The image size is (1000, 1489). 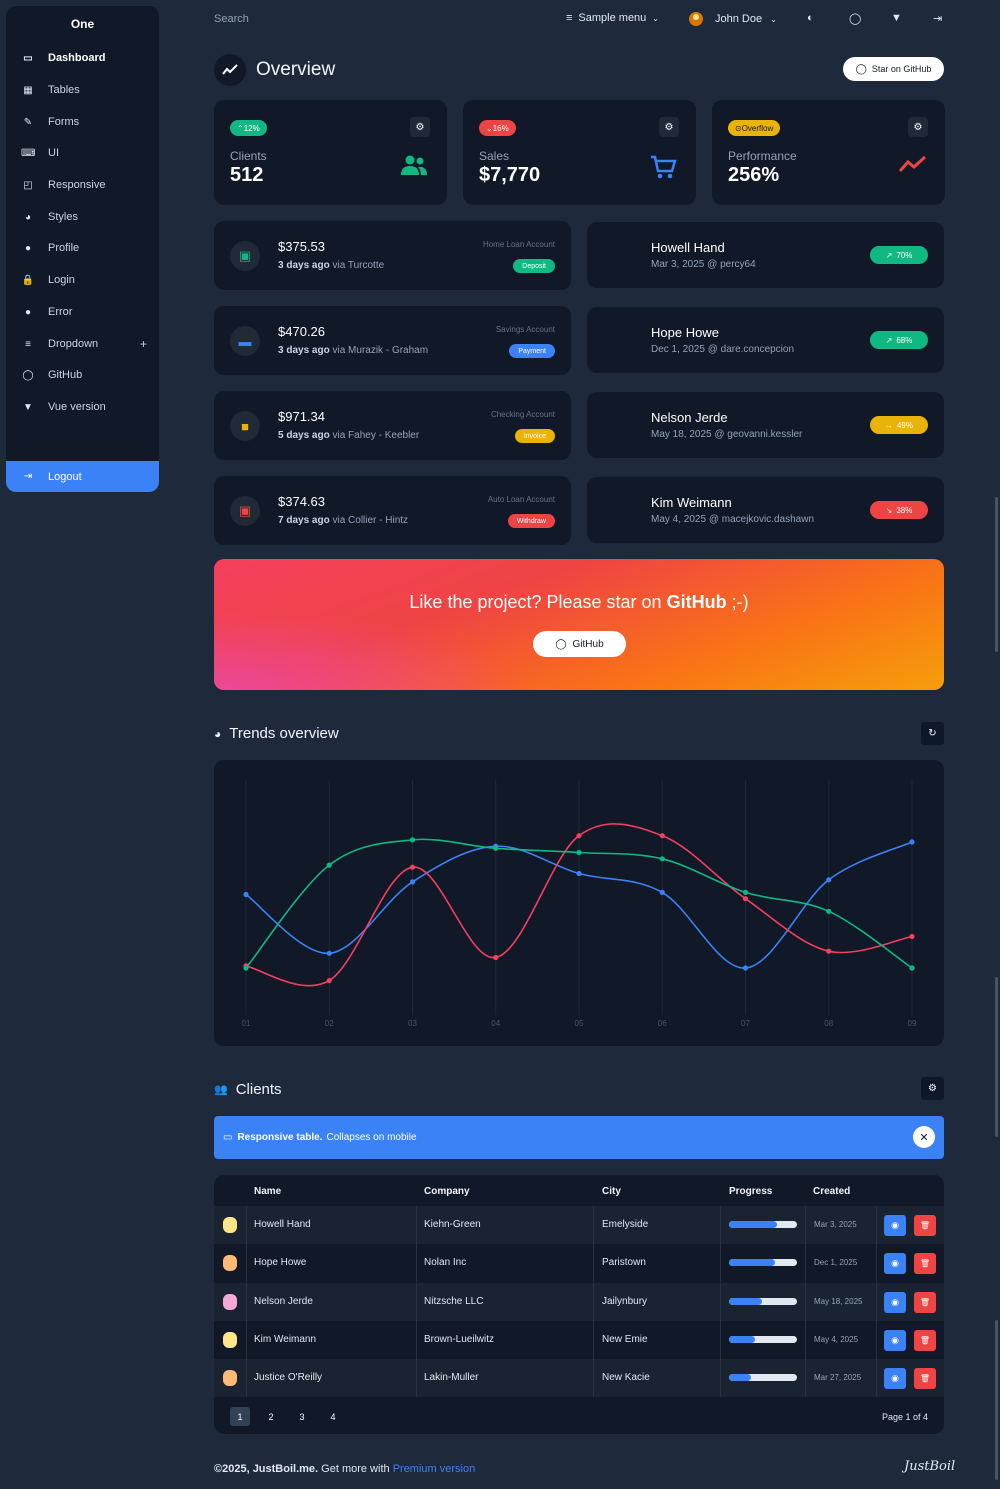 What do you see at coordinates (271, 1416) in the screenshot?
I see `page-button-2: 2` at bounding box center [271, 1416].